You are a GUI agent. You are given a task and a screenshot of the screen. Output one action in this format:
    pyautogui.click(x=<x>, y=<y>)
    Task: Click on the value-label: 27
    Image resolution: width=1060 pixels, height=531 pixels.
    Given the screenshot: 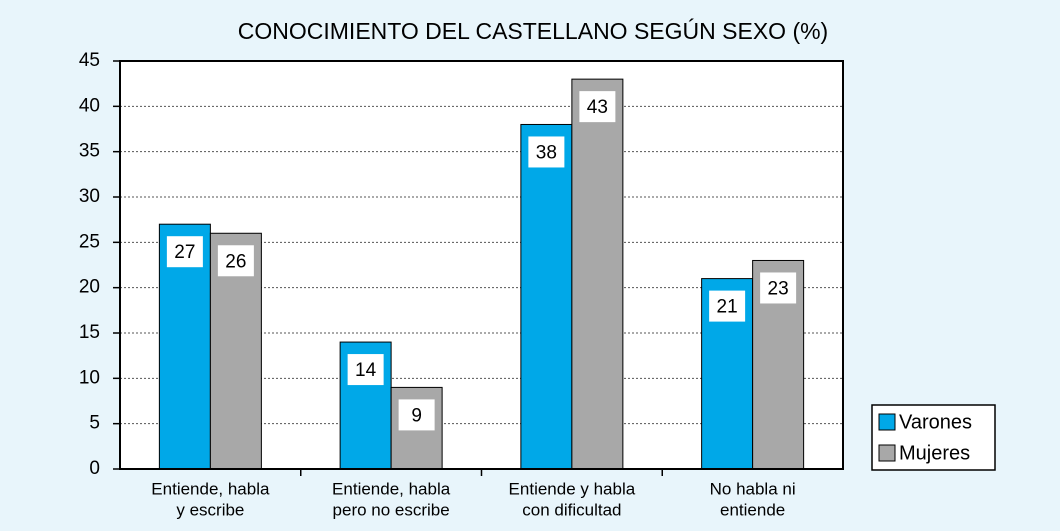 What is the action you would take?
    pyautogui.click(x=184, y=252)
    